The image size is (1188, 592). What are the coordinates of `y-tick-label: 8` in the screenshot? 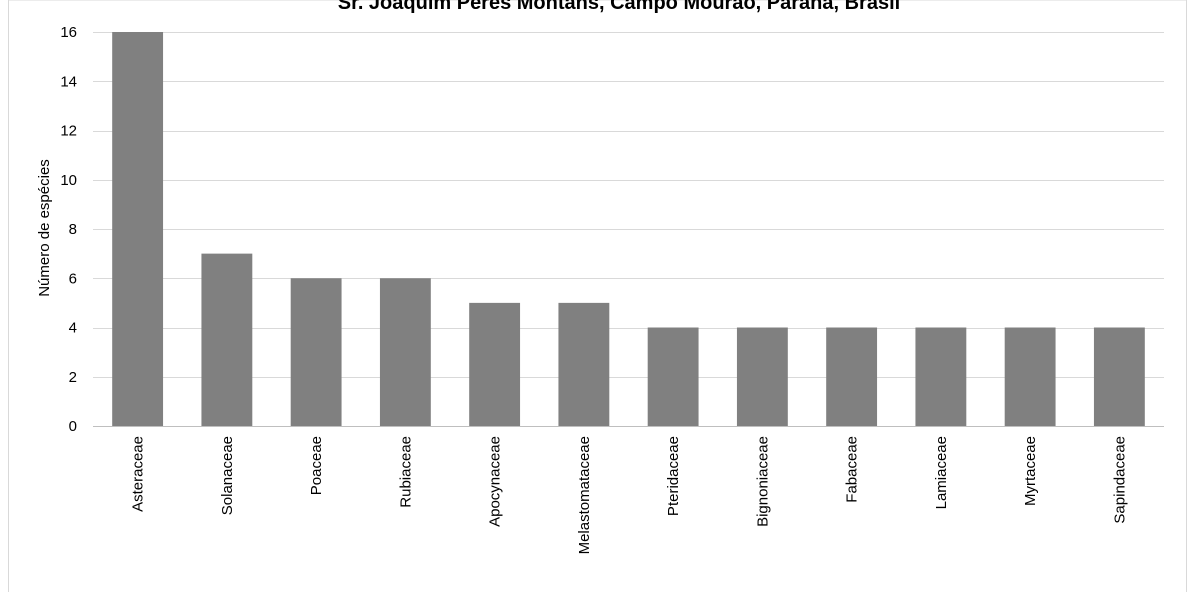 It's located at (73, 229).